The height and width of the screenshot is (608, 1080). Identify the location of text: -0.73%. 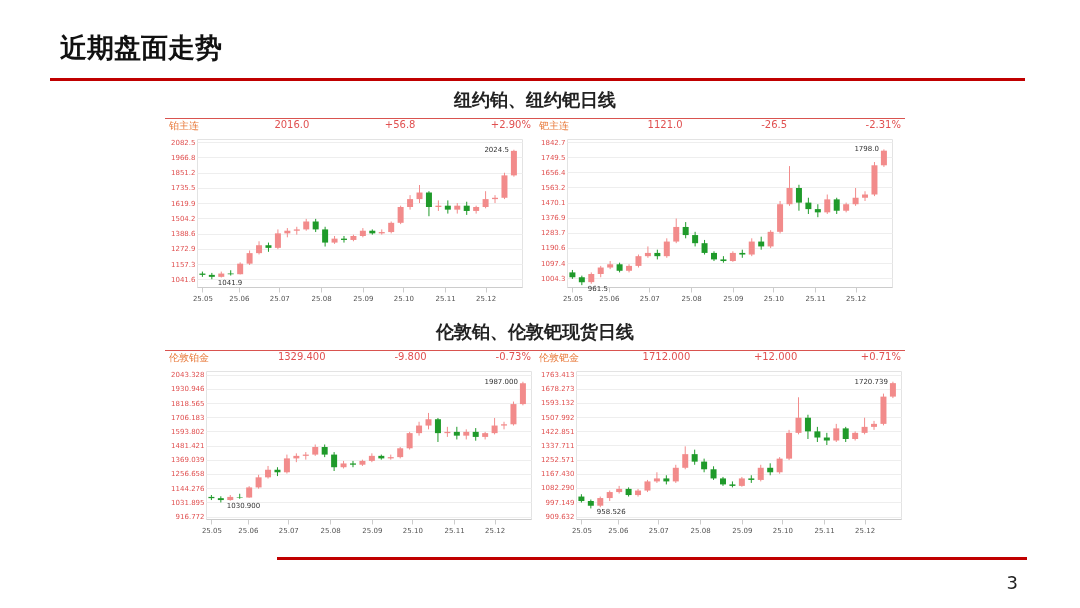
(513, 357).